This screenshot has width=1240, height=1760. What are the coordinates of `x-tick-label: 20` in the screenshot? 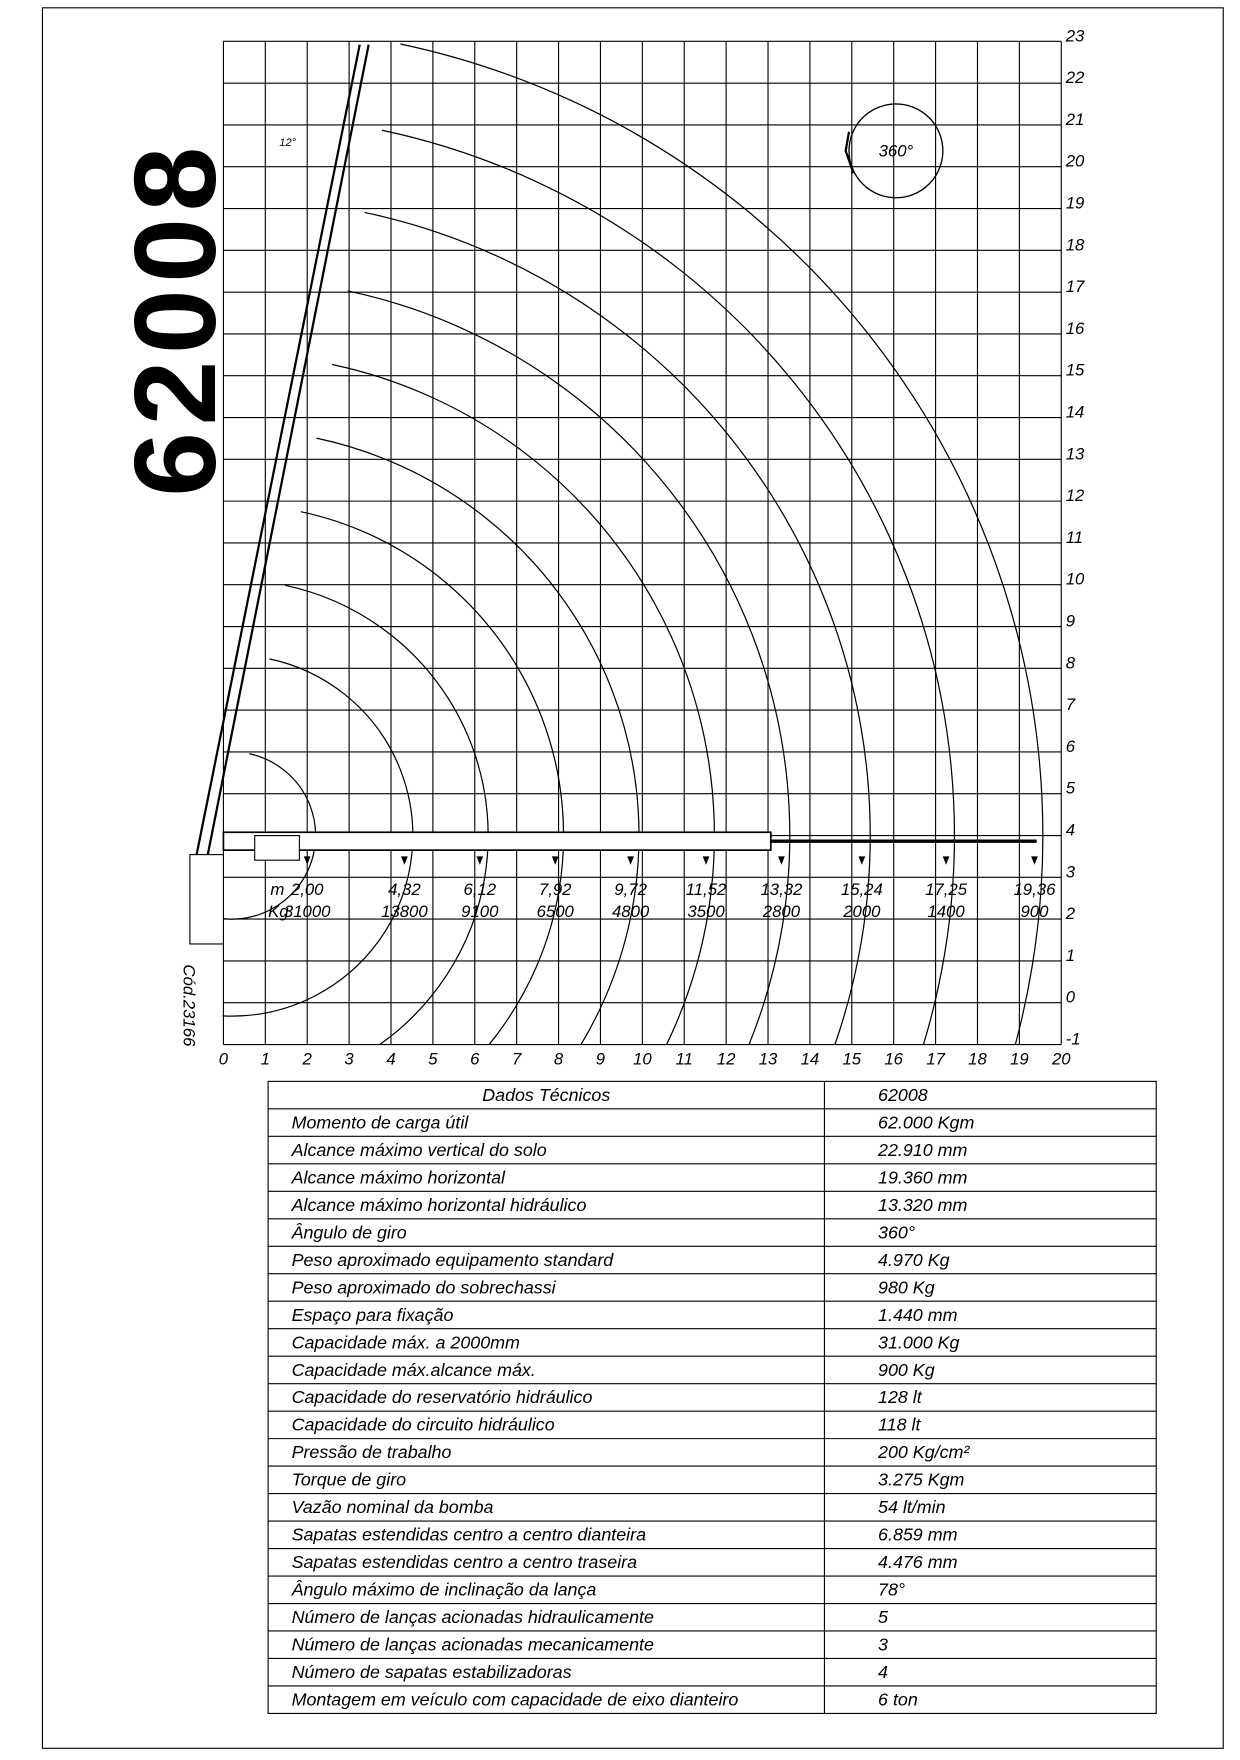 It's located at (1061, 1059).